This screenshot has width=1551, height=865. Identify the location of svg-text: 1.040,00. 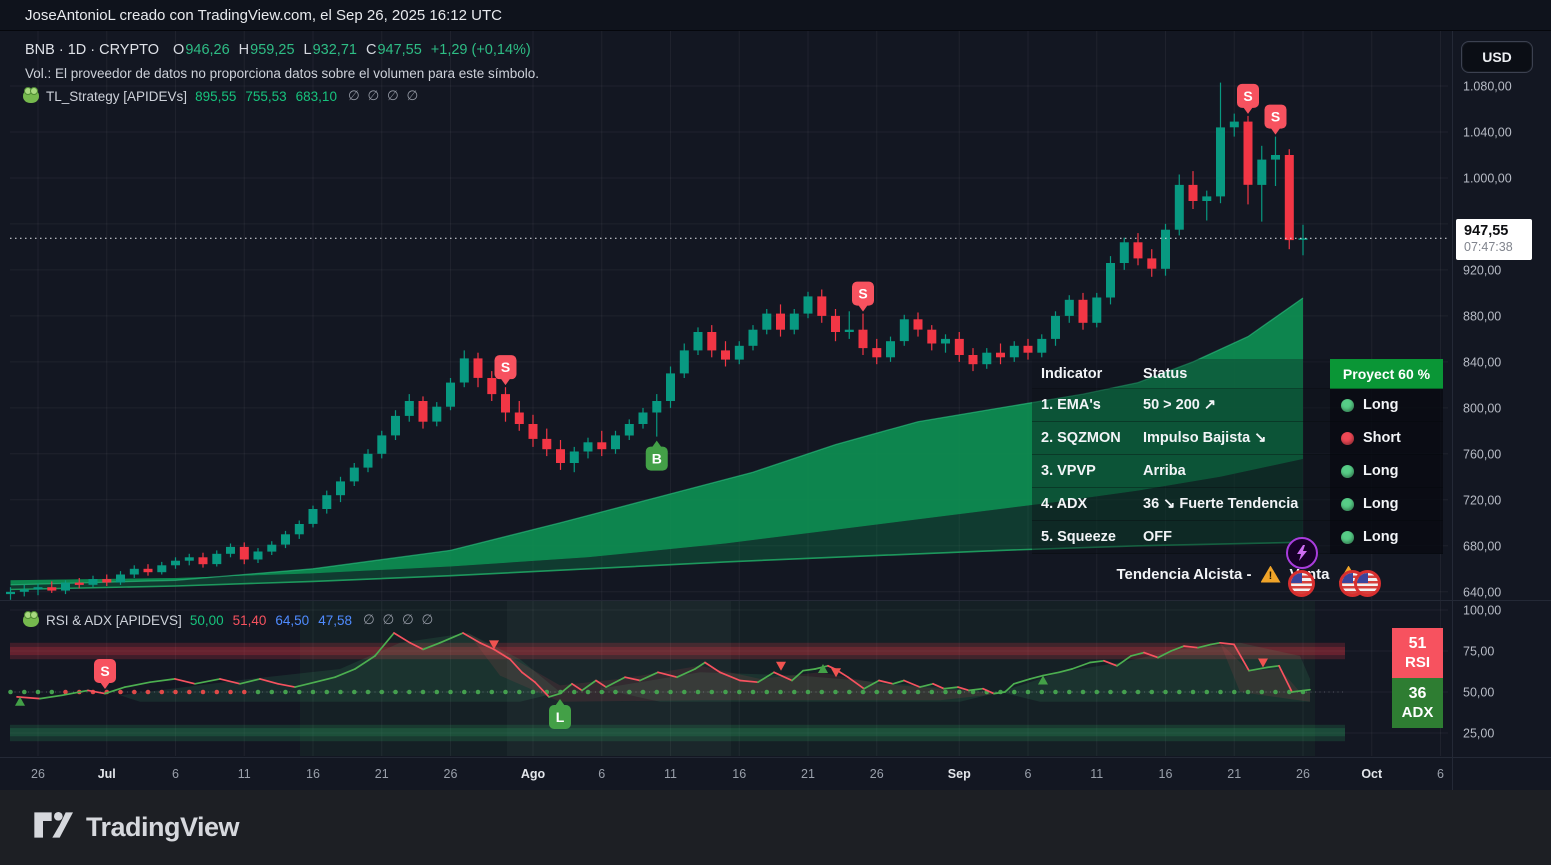
(1487, 133).